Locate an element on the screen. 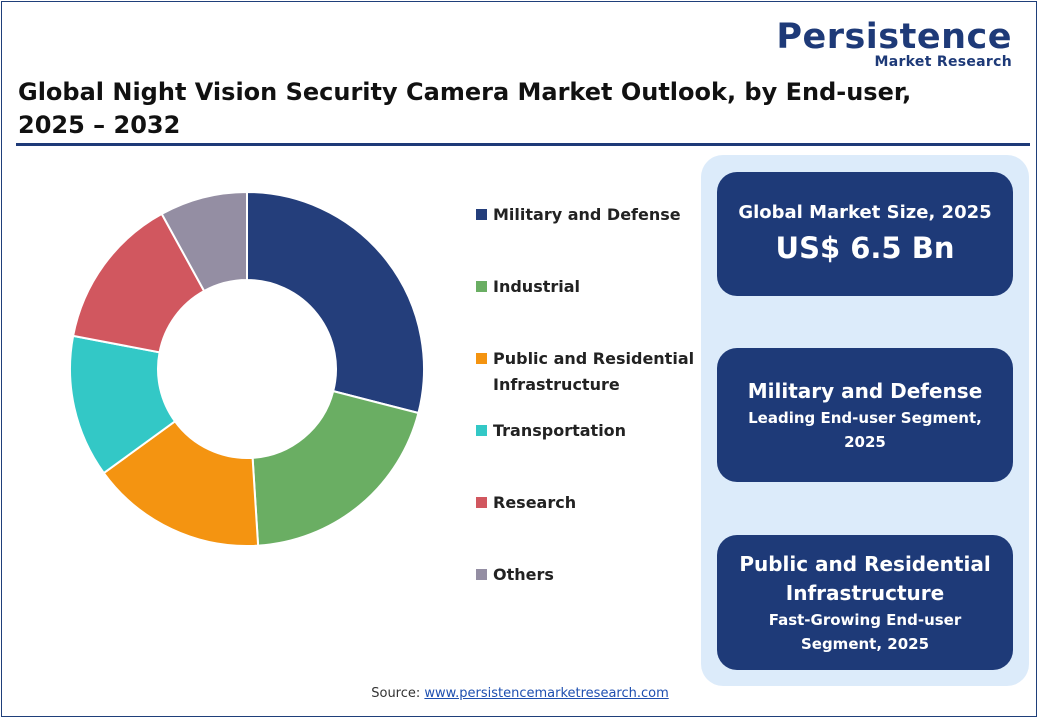 The width and height of the screenshot is (1040, 720). donut-slice-others is located at coordinates (204, 241).